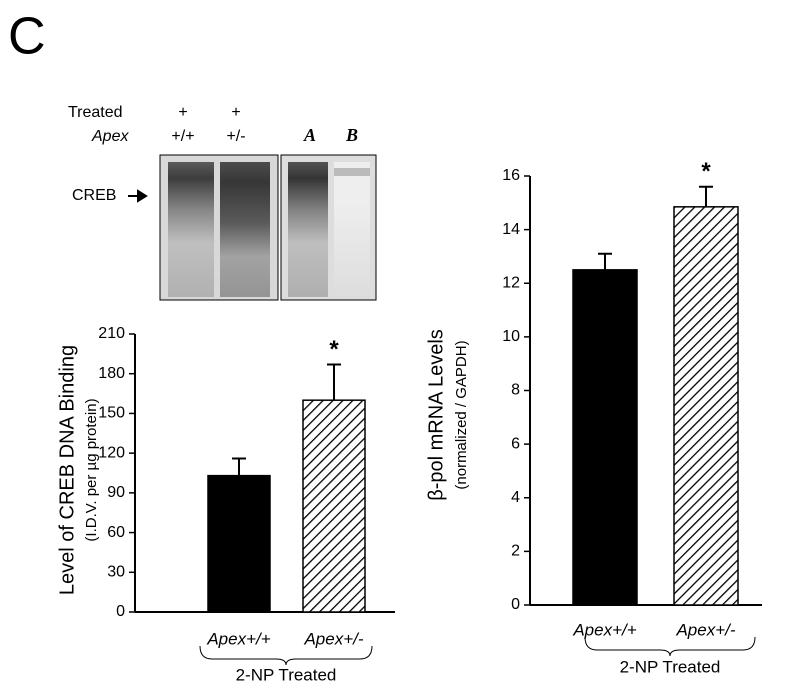 This screenshot has height=696, width=800. I want to click on y-tick-label: 90, so click(116, 492).